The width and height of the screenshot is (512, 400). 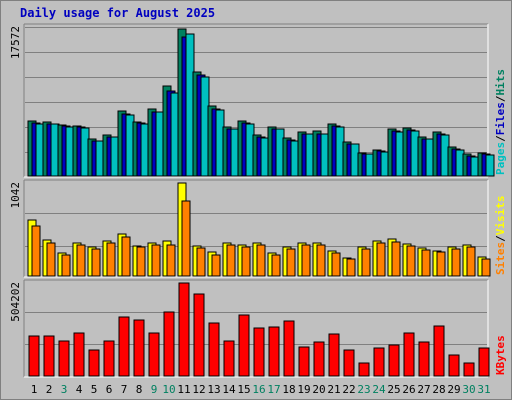 What do you see at coordinates (273, 389) in the screenshot?
I see `x-tick-label-day-17: 17` at bounding box center [273, 389].